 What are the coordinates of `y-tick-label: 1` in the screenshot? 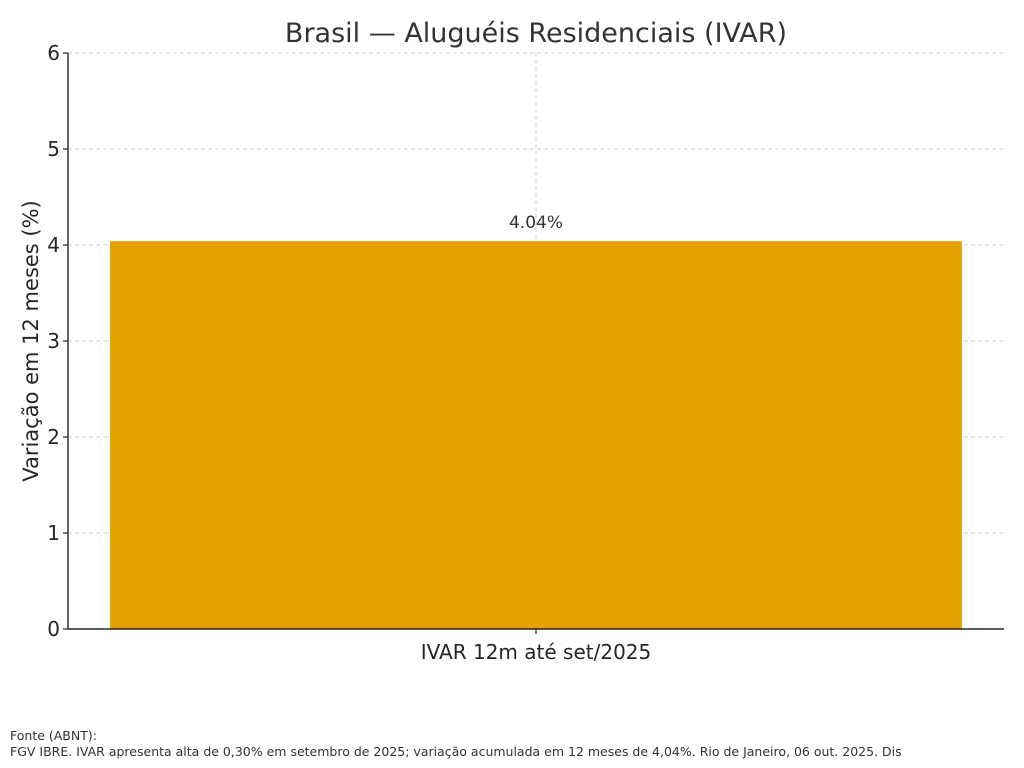 It's located at (53, 533).